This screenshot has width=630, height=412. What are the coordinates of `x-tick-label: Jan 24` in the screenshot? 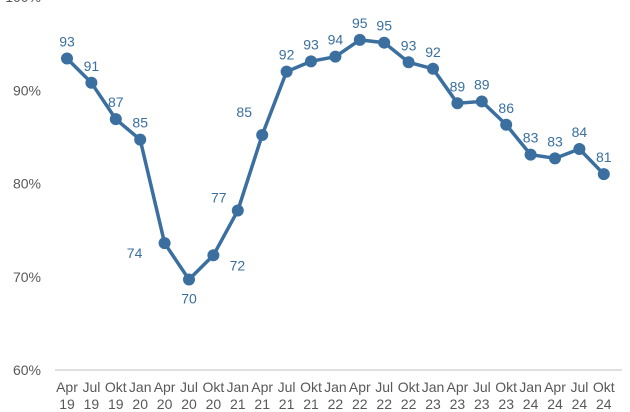 It's located at (530, 395).